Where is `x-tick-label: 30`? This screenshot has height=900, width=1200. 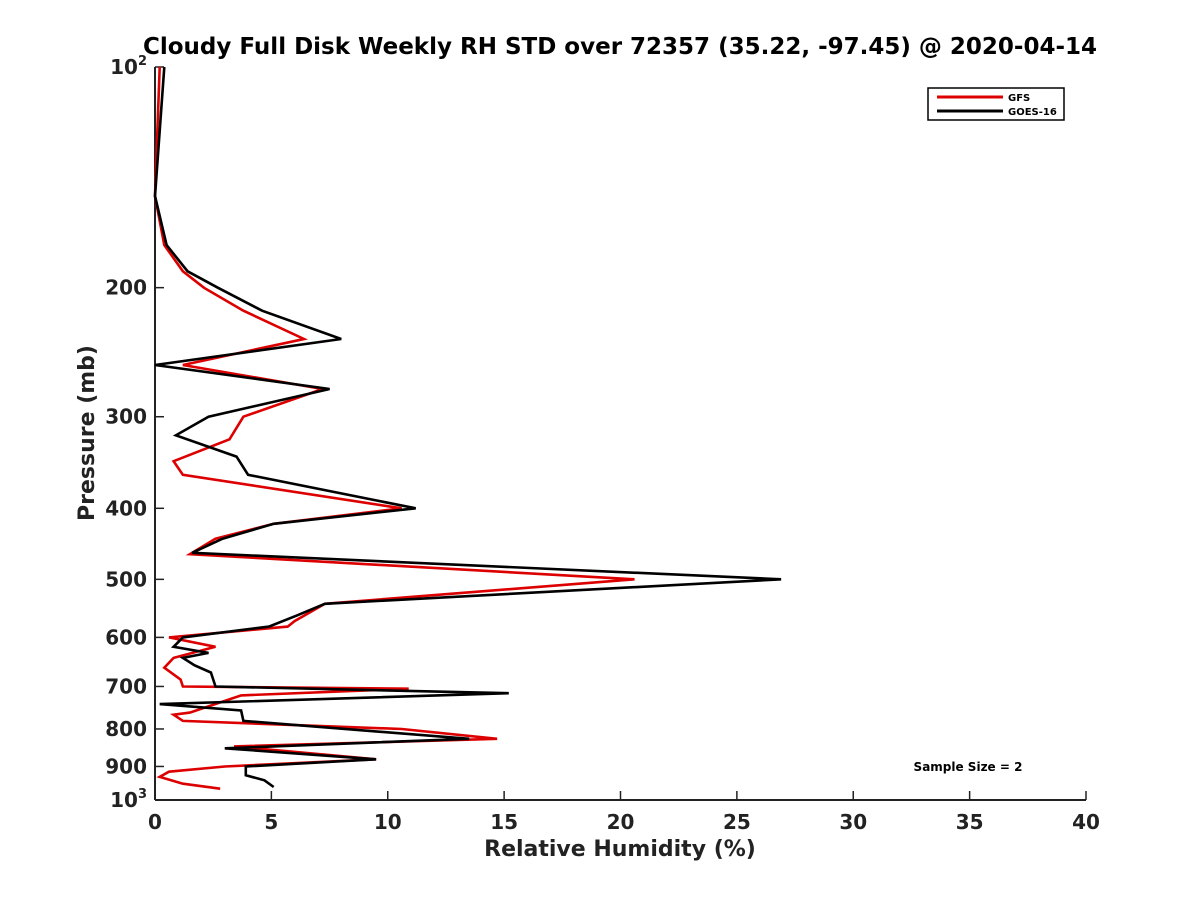 x-tick-label: 30 is located at coordinates (853, 822).